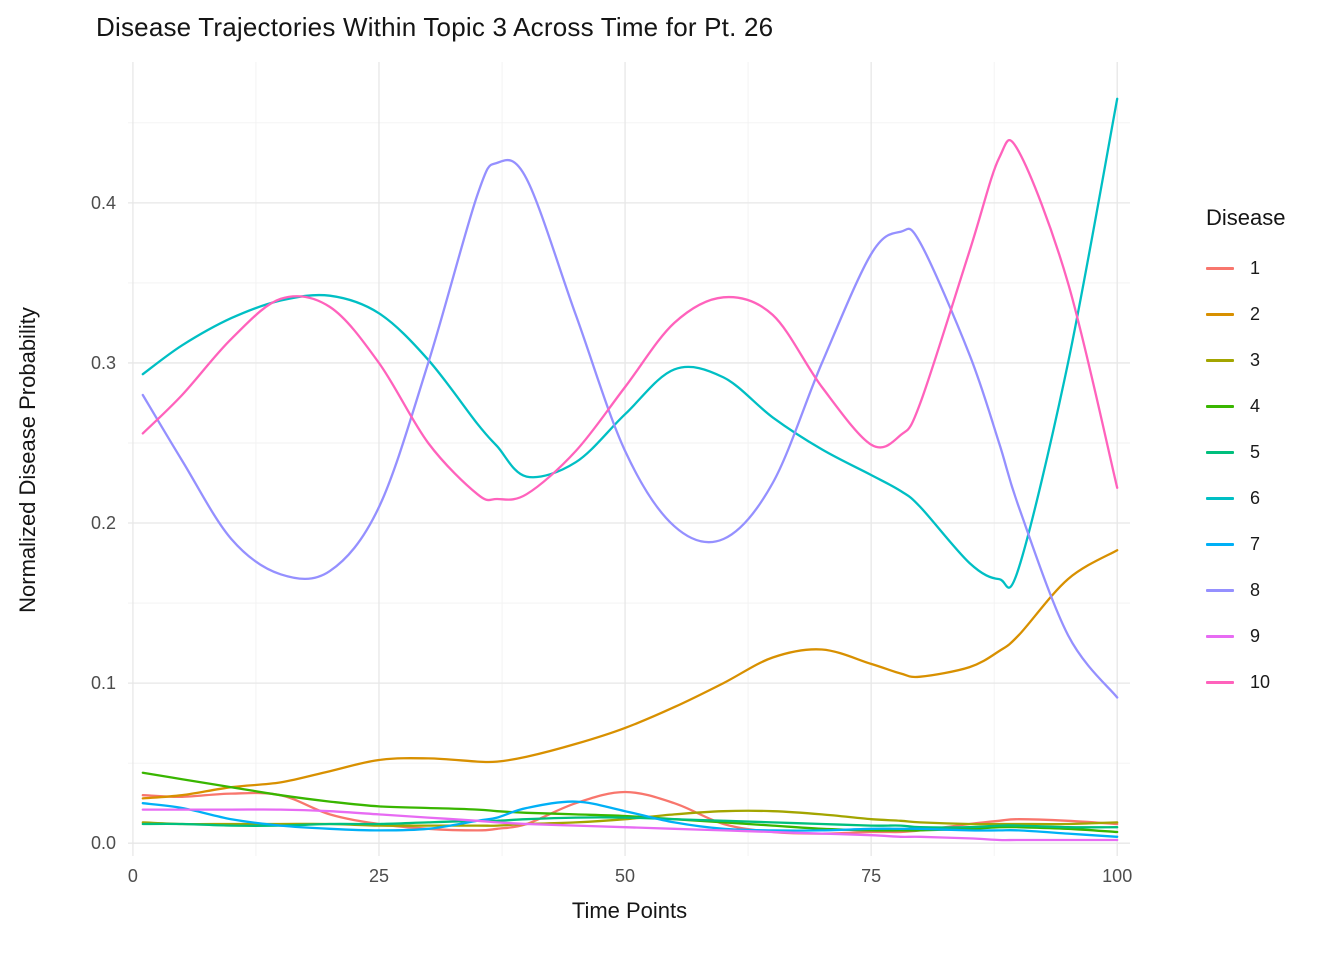  Describe the element at coordinates (103, 683) in the screenshot. I see `y-tick-label: 0.1` at that location.